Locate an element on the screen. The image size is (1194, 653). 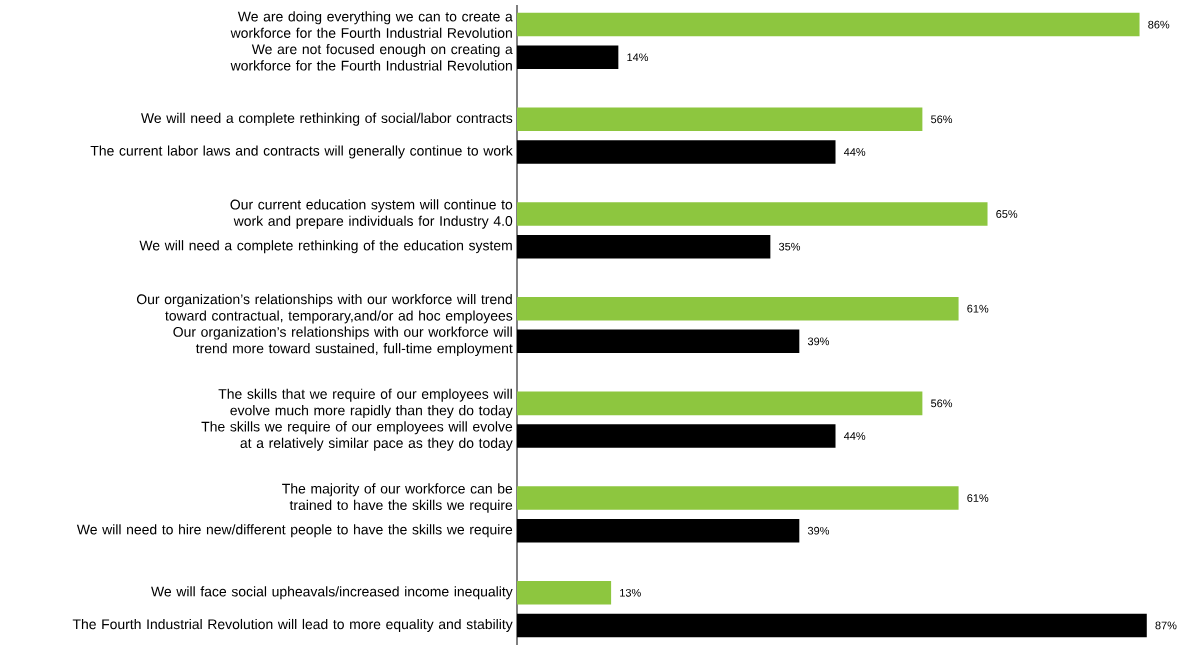
data-label: 14% is located at coordinates (638, 57).